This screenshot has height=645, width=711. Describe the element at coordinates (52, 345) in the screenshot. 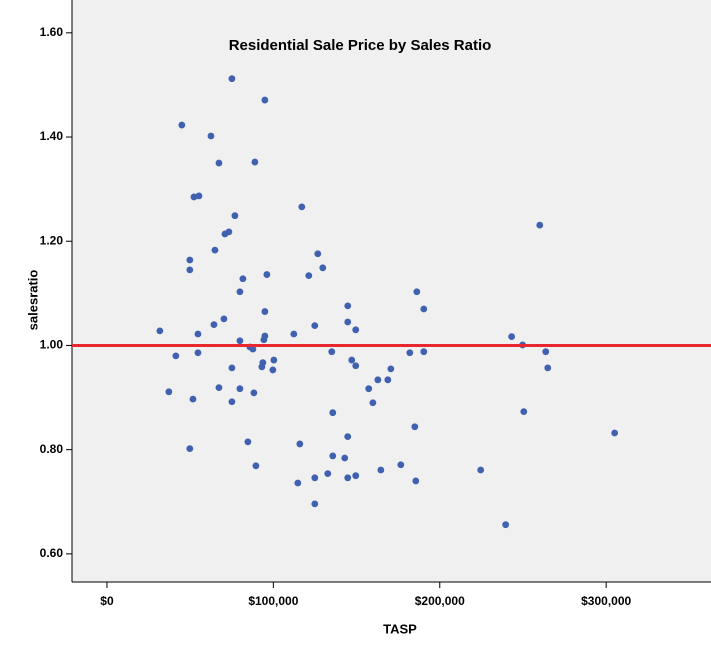

I see `y-tick-label: 1.00` at that location.